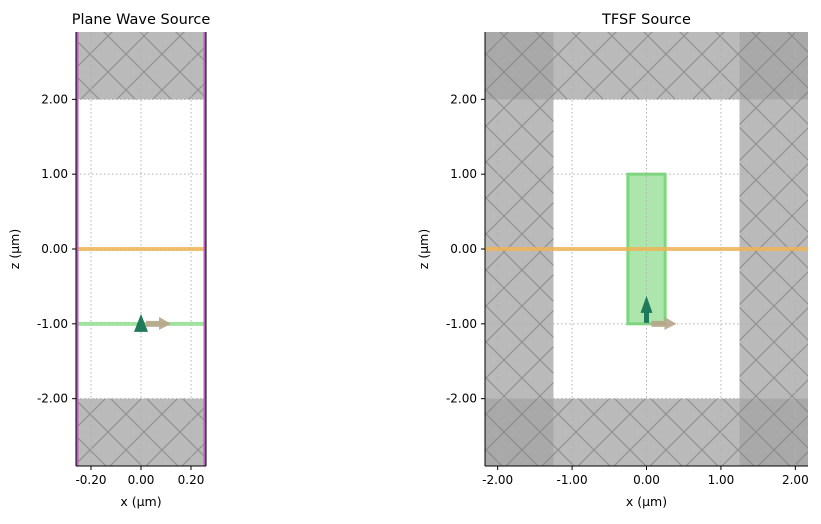 The width and height of the screenshot is (821, 524). I want to click on x-tick-label: 1.00, so click(721, 480).